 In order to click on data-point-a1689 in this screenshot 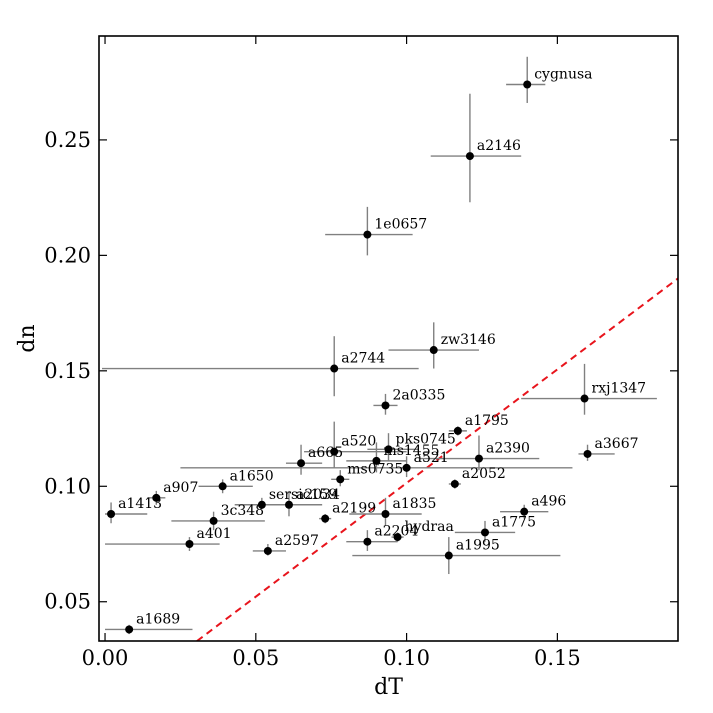, I will do `click(129, 629)`.